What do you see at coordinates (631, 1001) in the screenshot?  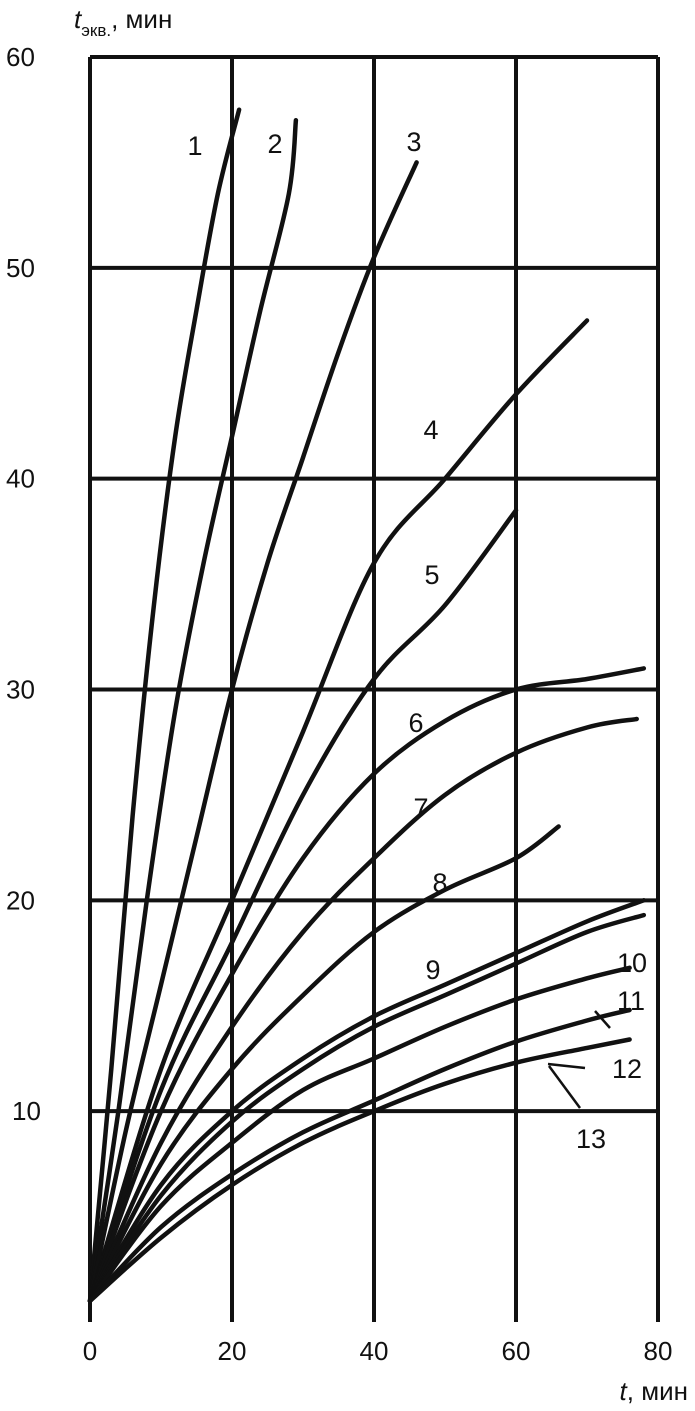 I see `curve-label-11: 11` at bounding box center [631, 1001].